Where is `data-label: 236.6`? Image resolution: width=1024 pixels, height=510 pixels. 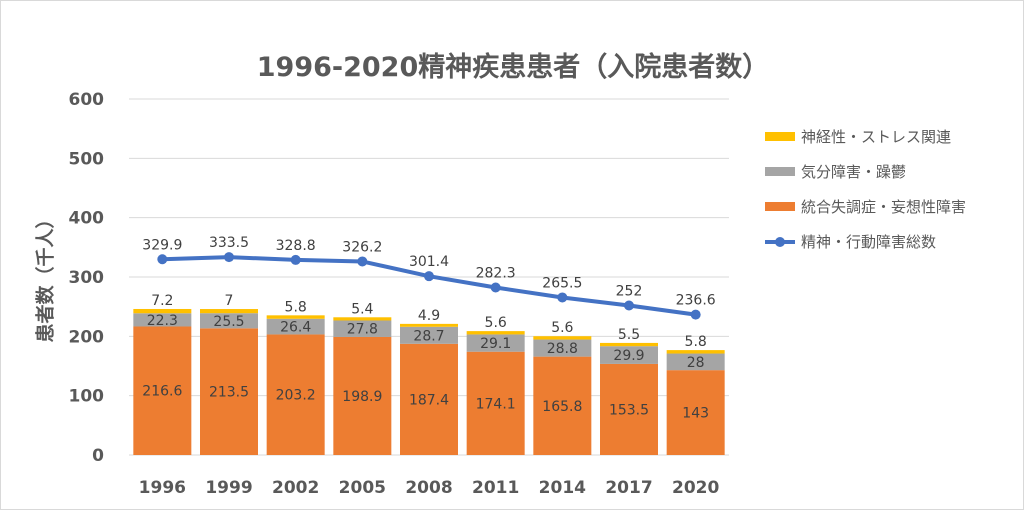 data-label: 236.6 is located at coordinates (696, 301).